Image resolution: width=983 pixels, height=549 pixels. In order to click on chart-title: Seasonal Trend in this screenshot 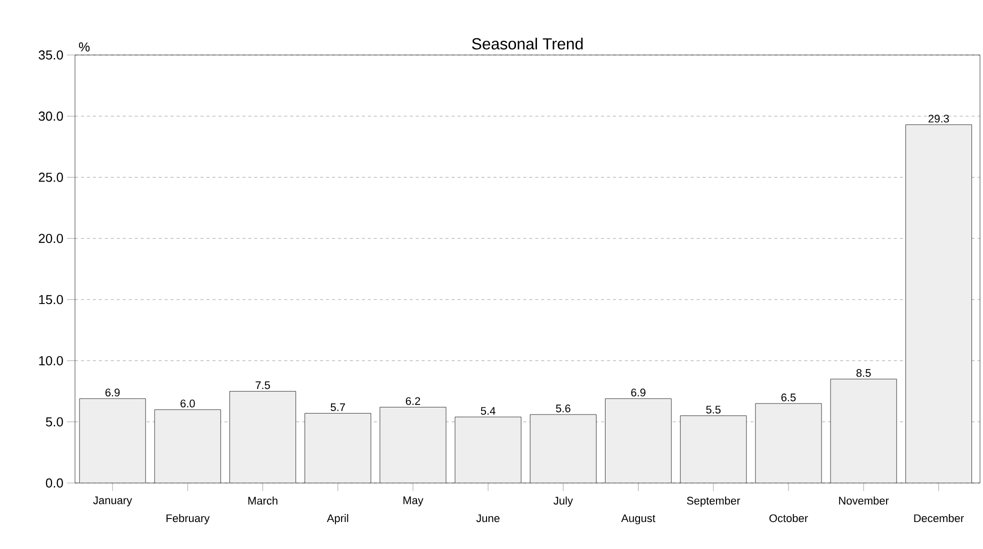, I will do `click(527, 44)`.